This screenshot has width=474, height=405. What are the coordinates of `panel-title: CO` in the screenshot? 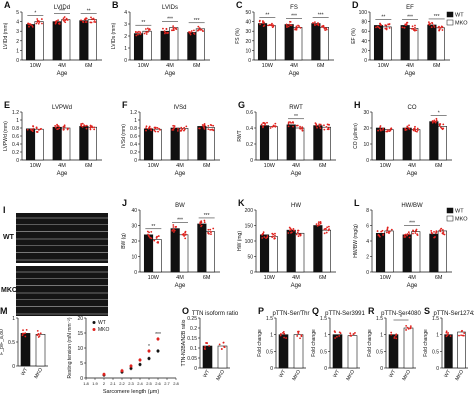 It's located at (412, 108).